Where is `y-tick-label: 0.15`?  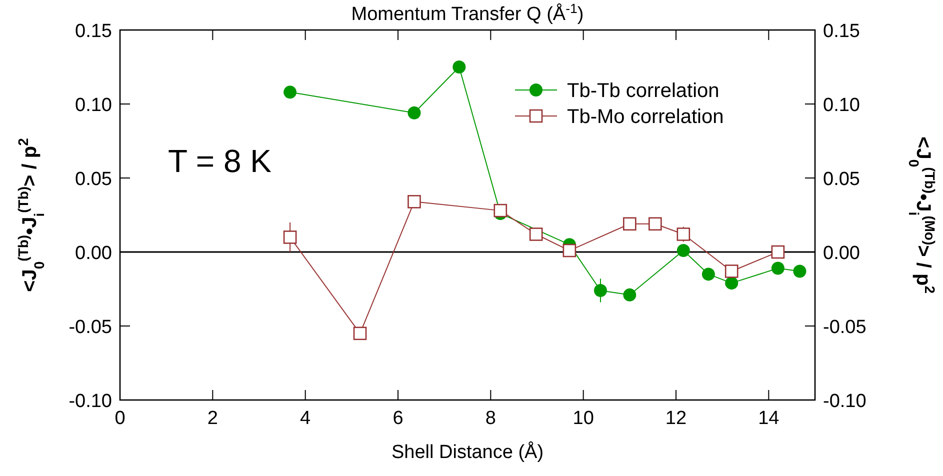
y-tick-label: 0.15 is located at coordinates (93, 31).